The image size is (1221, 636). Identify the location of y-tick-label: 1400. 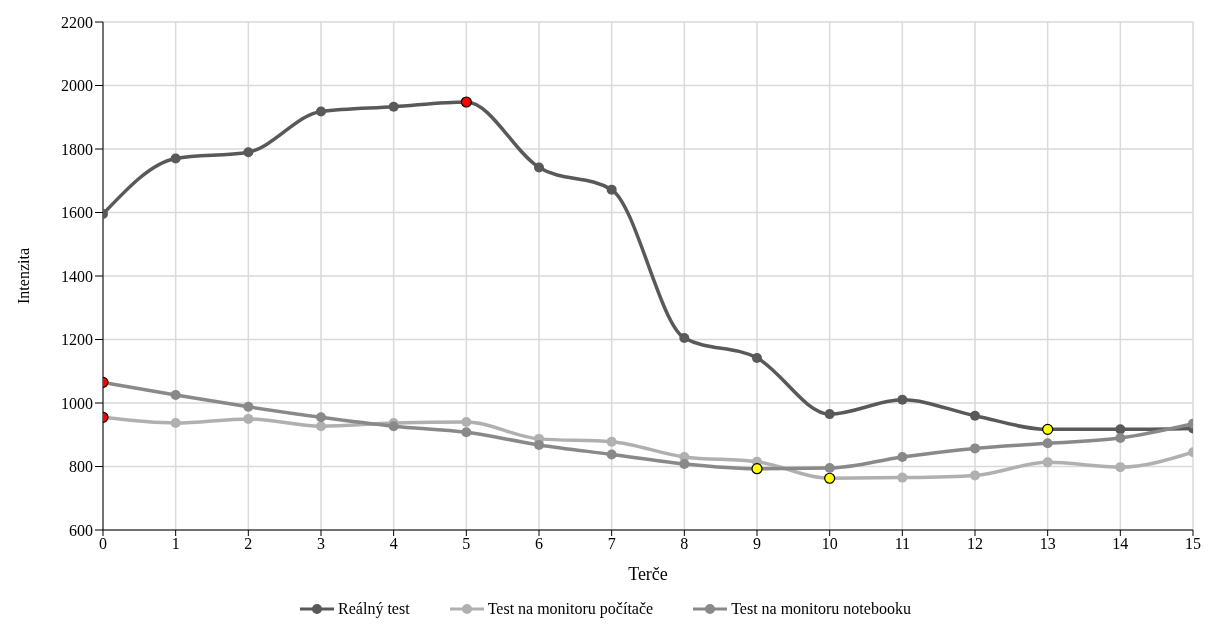
(77, 276).